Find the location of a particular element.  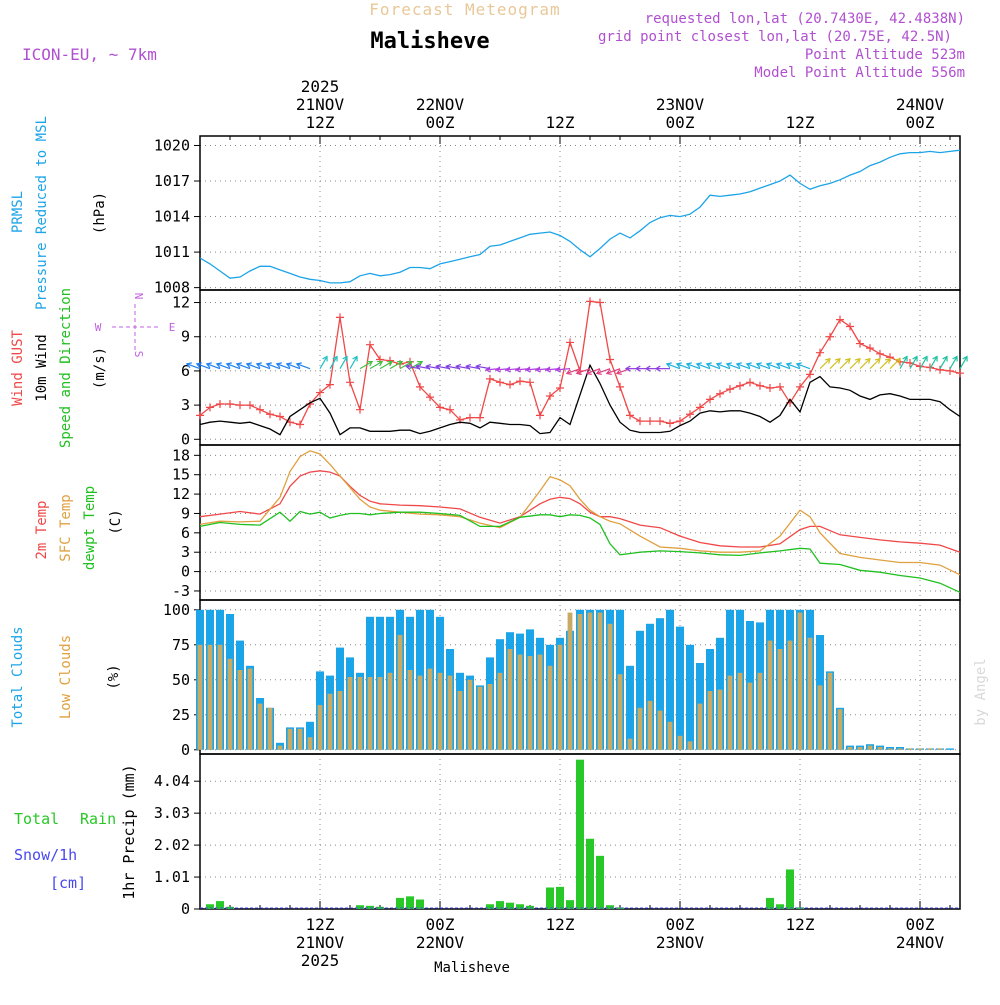

top-time-label: 21NOV is located at coordinates (320, 104).